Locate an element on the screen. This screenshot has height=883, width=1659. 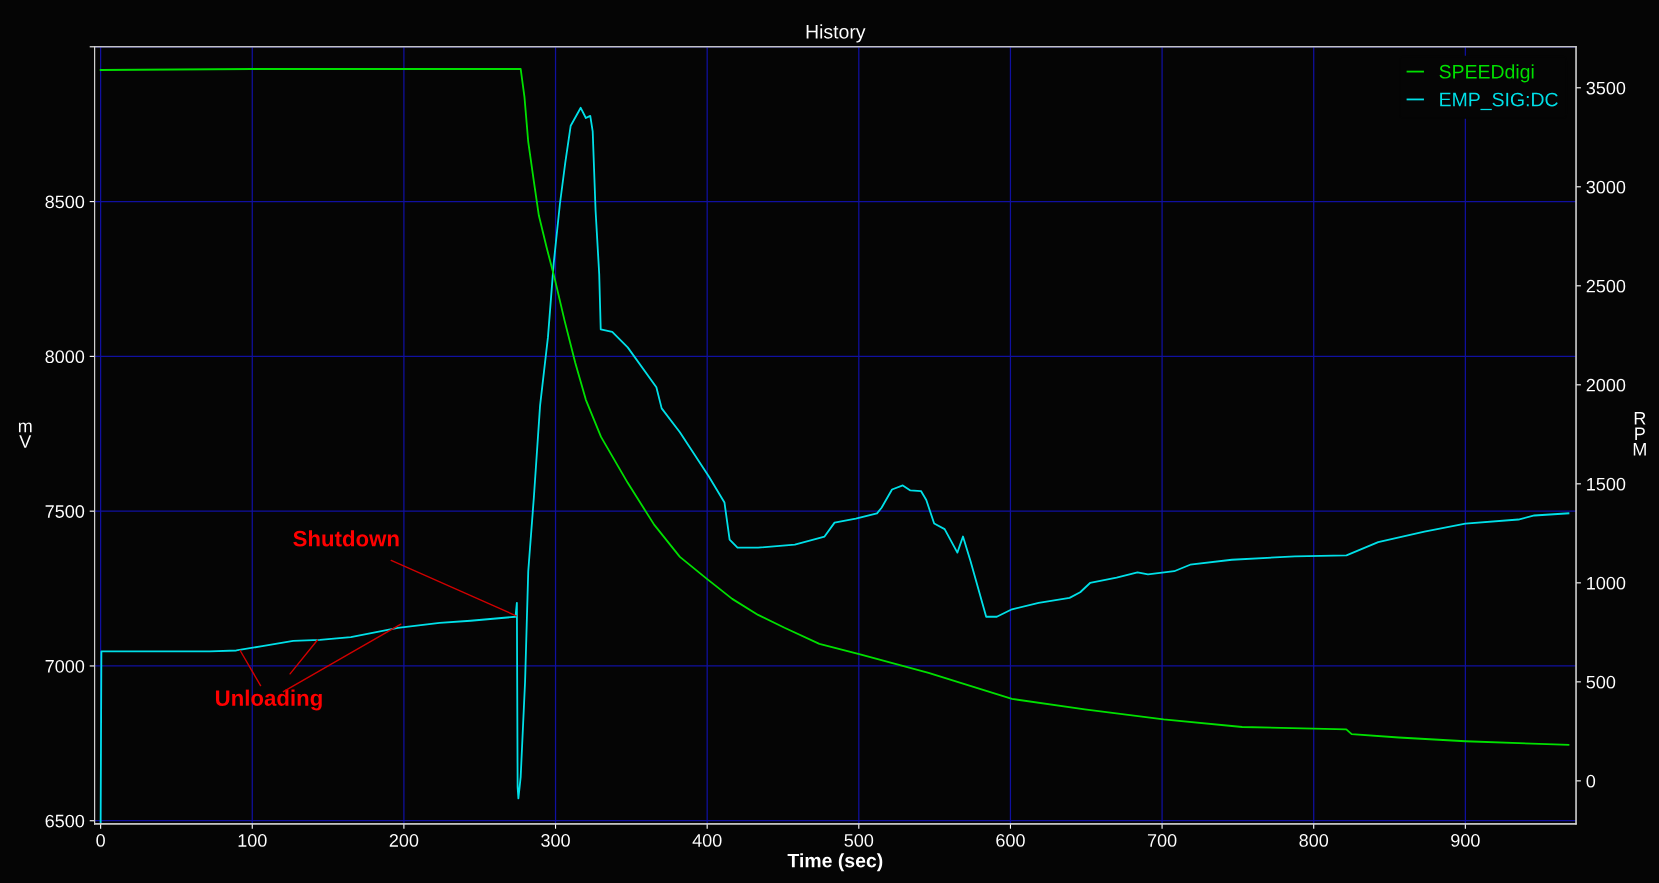
y2-tick-label: 2000 is located at coordinates (1606, 385).